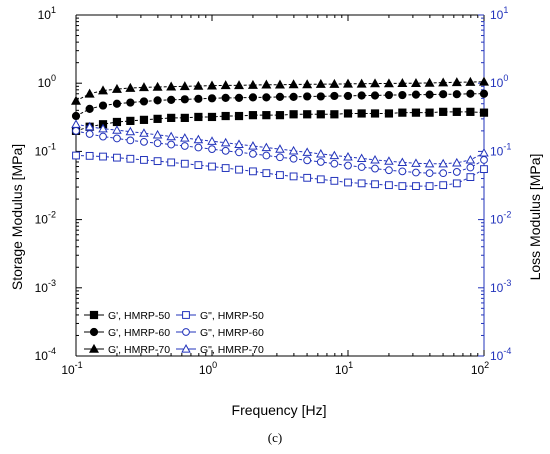  I want to click on legend-label: G', HMRP-60, so click(139, 333).